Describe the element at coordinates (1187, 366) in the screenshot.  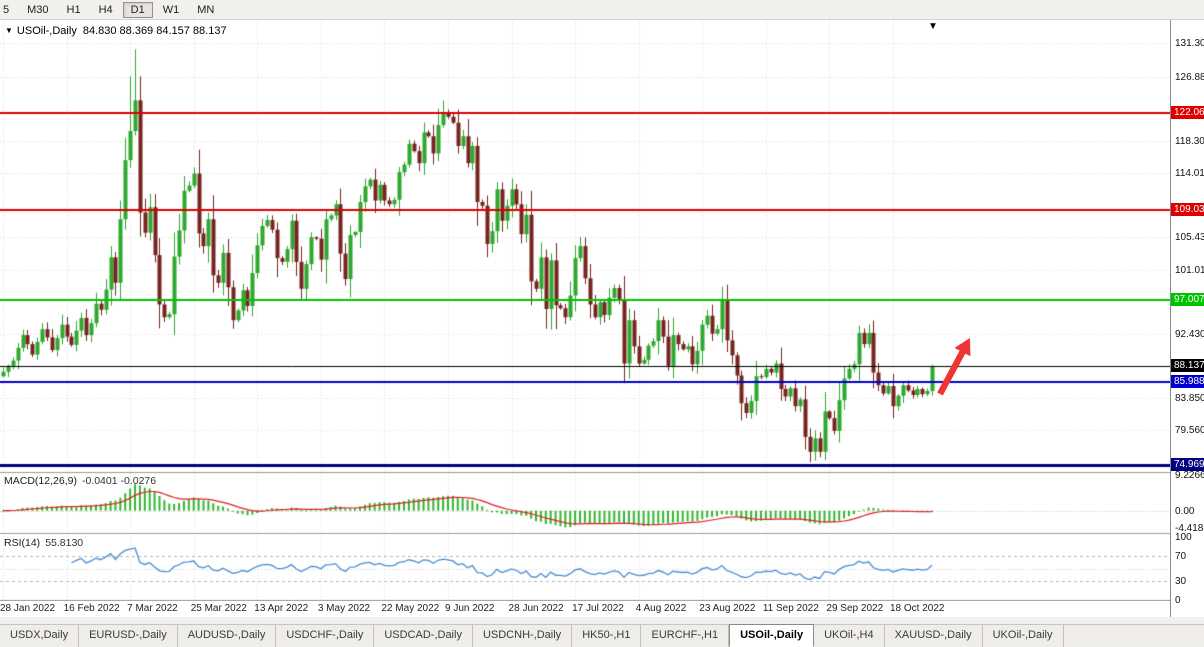
I see `price-line-badge: 88.137` at that location.